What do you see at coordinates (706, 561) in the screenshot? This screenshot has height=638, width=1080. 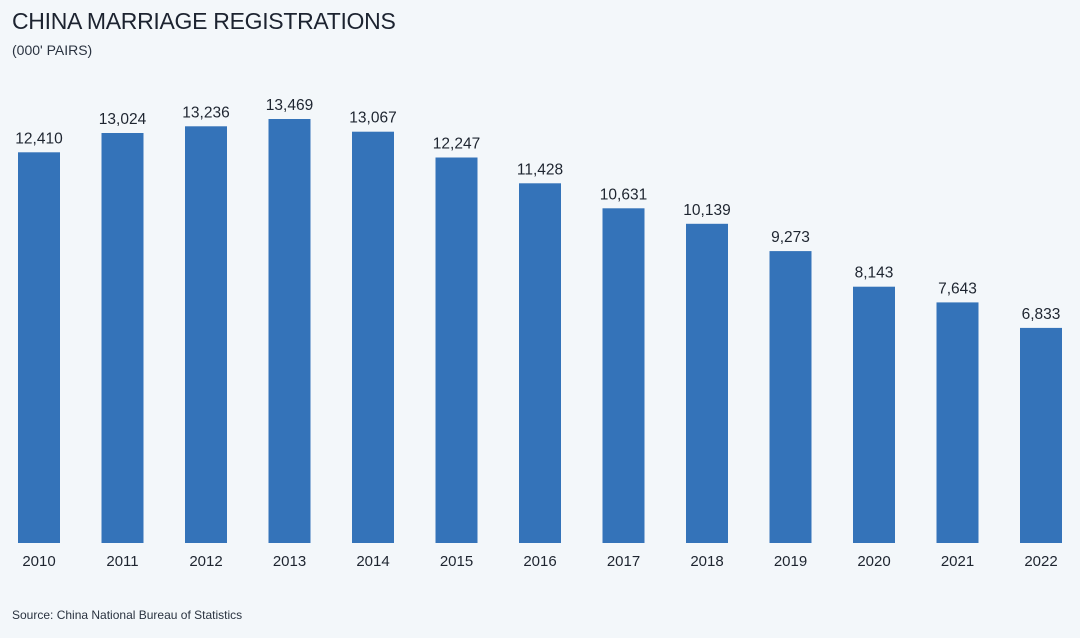 I see `x-tick-2018: 2018` at bounding box center [706, 561].